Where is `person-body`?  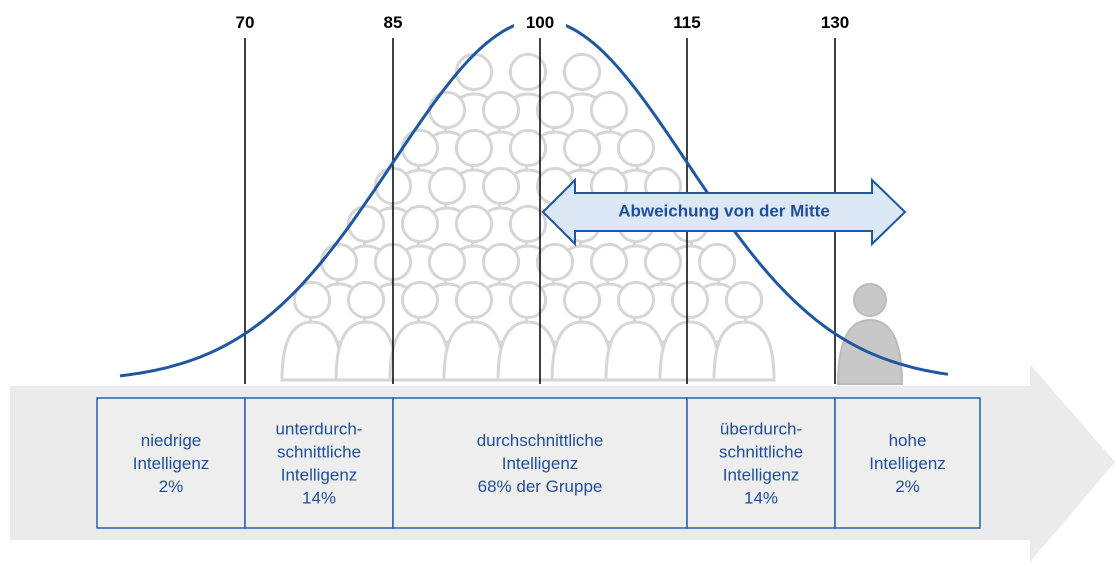
person-body is located at coordinates (744, 351).